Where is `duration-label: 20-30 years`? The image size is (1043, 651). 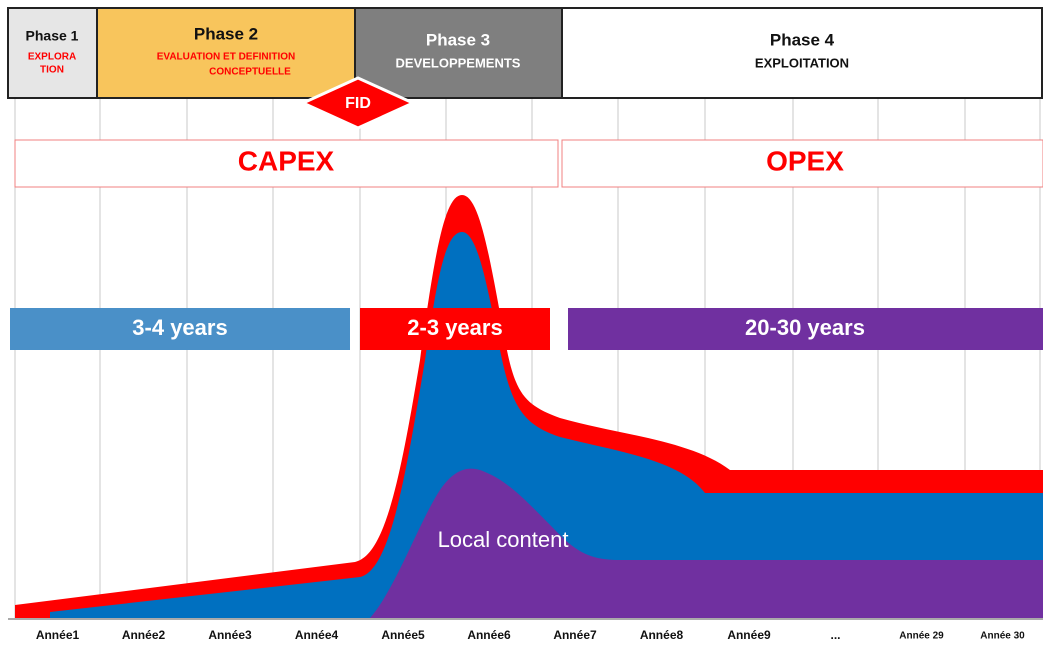
duration-label: 20-30 years is located at coordinates (805, 327).